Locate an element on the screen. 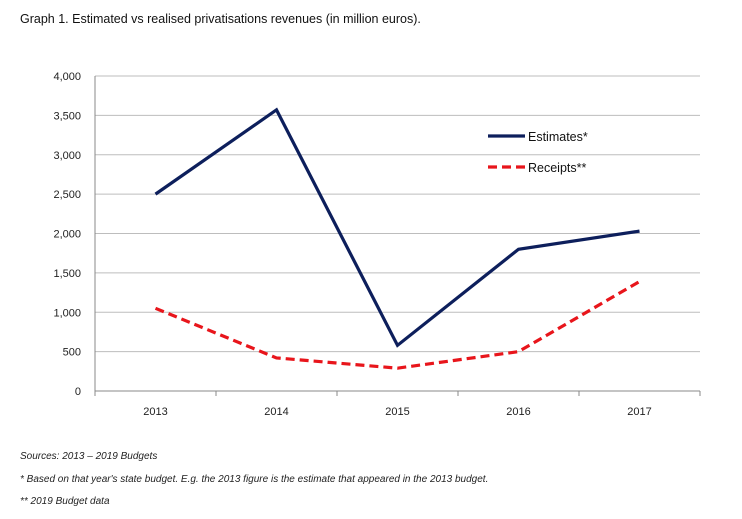 The image size is (742, 519). legend-label: Estimates* is located at coordinates (558, 137).